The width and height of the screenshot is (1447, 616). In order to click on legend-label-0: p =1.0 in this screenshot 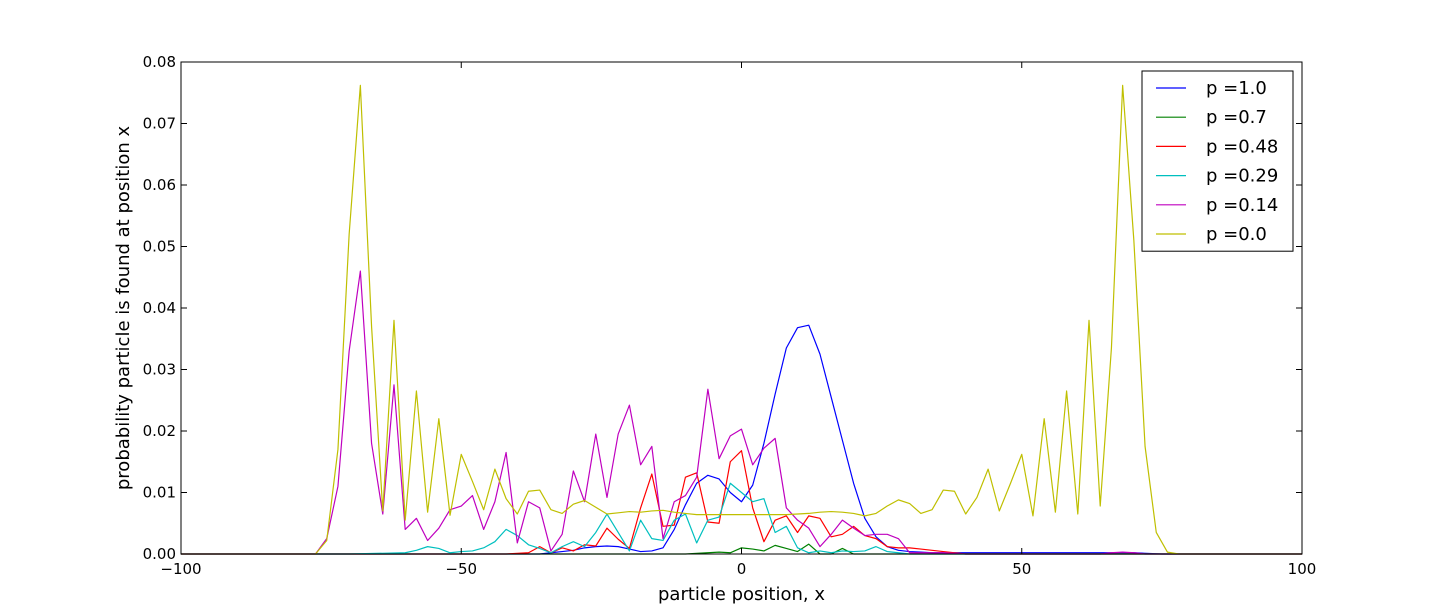, I will do `click(1236, 88)`.